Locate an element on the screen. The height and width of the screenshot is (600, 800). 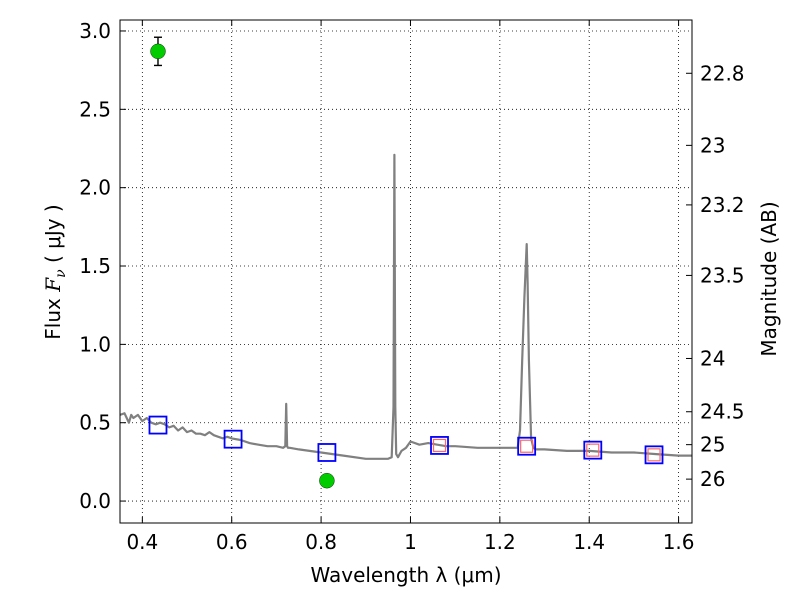
y-tick-label: 1.0 is located at coordinates (95, 344).